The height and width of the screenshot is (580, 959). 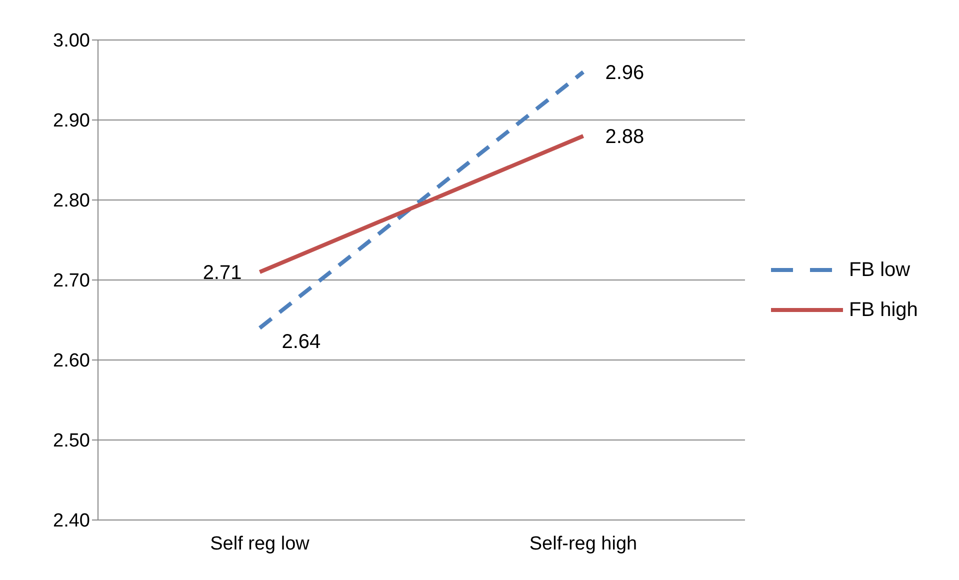 I want to click on y-tick-label: 3.00, so click(x=71, y=41).